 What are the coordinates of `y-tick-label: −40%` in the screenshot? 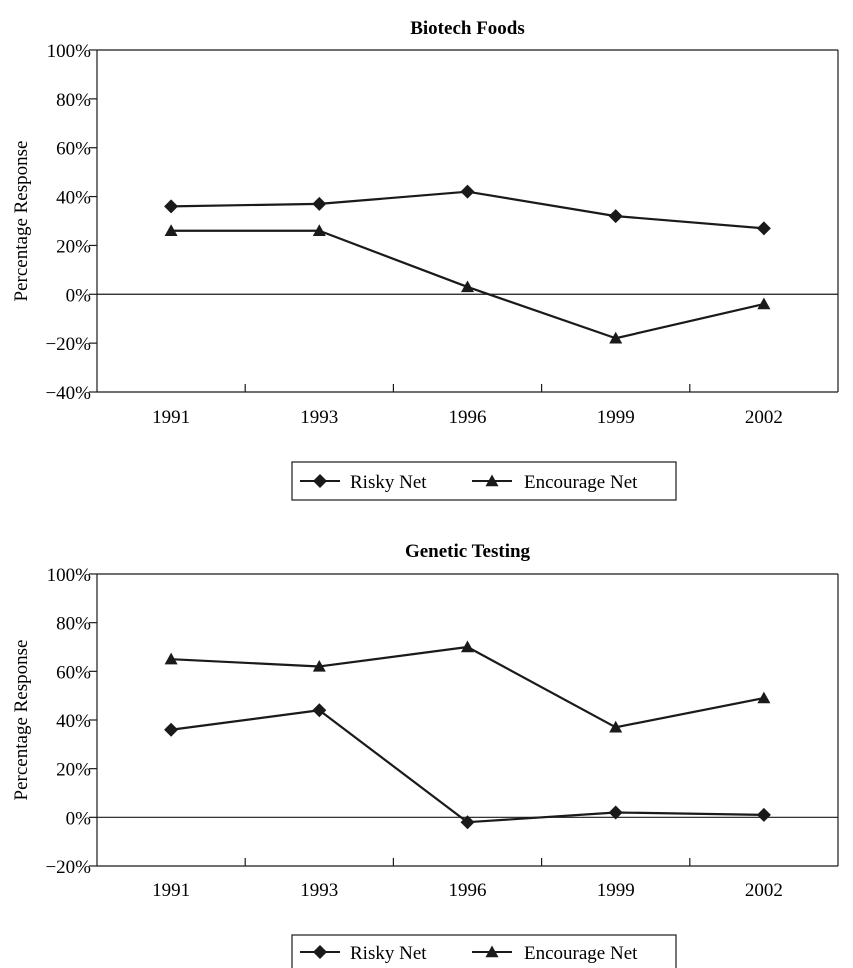 It's located at (68, 393).